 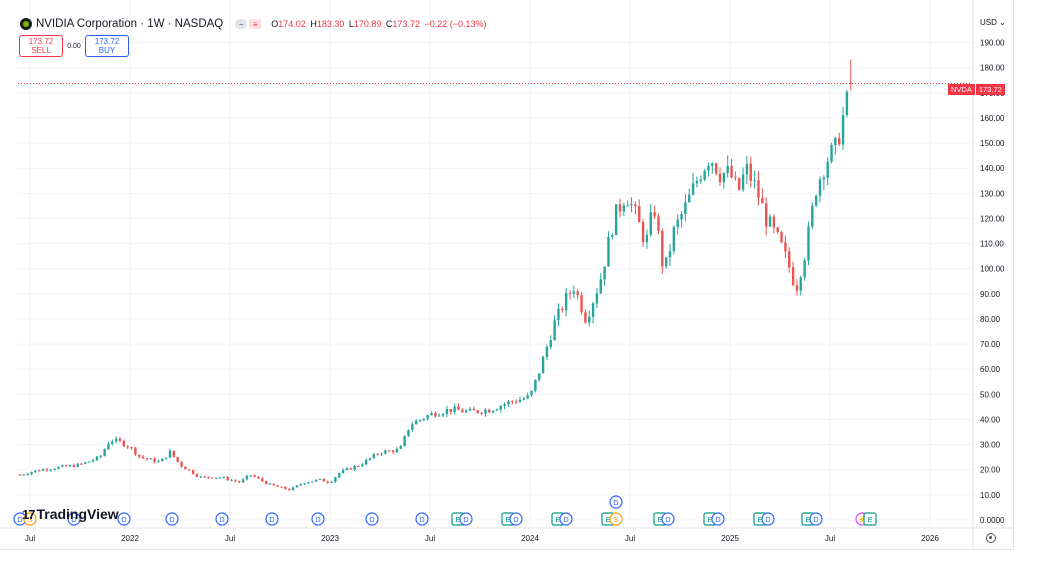 What do you see at coordinates (992, 168) in the screenshot?
I see `y-tick-label: 140.00` at bounding box center [992, 168].